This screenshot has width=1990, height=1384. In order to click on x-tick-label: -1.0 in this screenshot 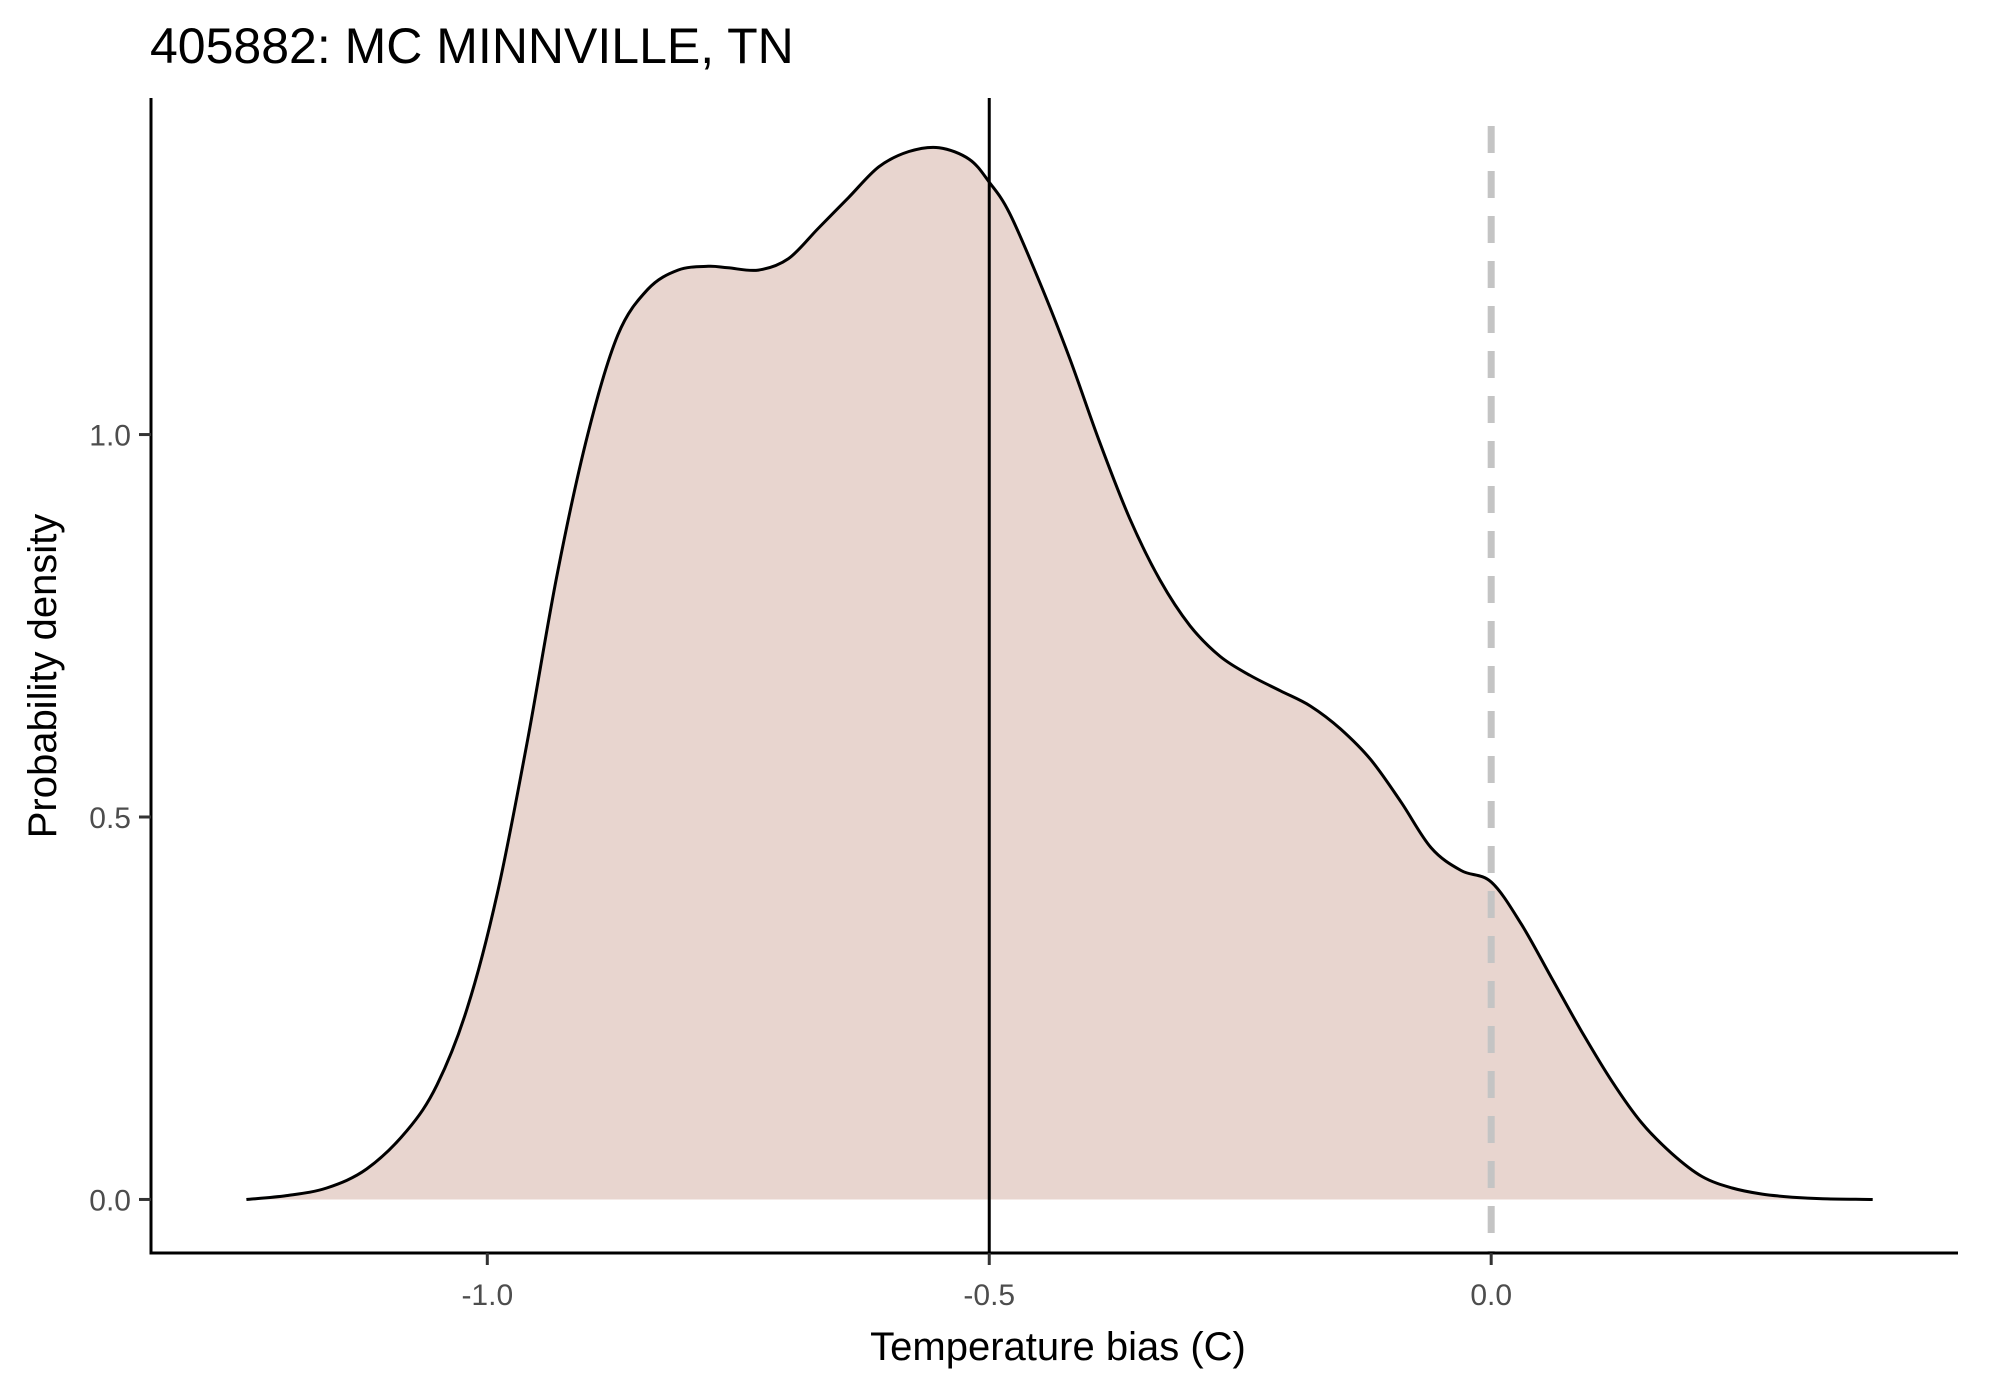, I will do `click(487, 1295)`.